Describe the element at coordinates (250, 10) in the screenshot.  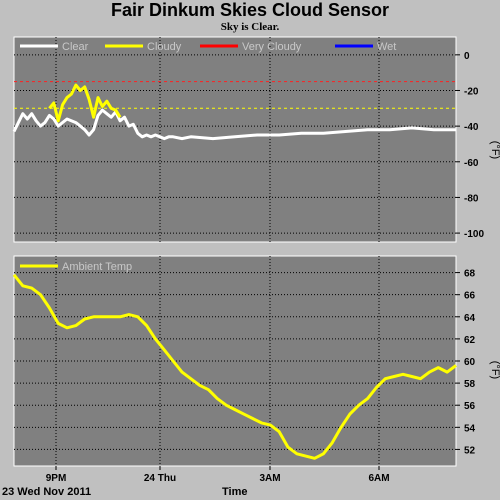
I see `page-title: Fair Dinkum Skies Cloud Sensor` at that location.